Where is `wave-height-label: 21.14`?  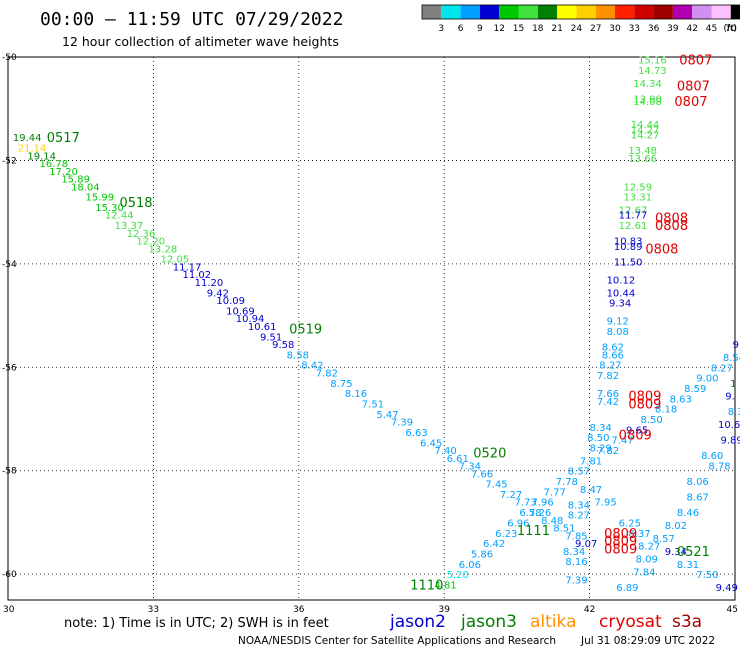
wave-height-label: 21.14 is located at coordinates (32, 149).